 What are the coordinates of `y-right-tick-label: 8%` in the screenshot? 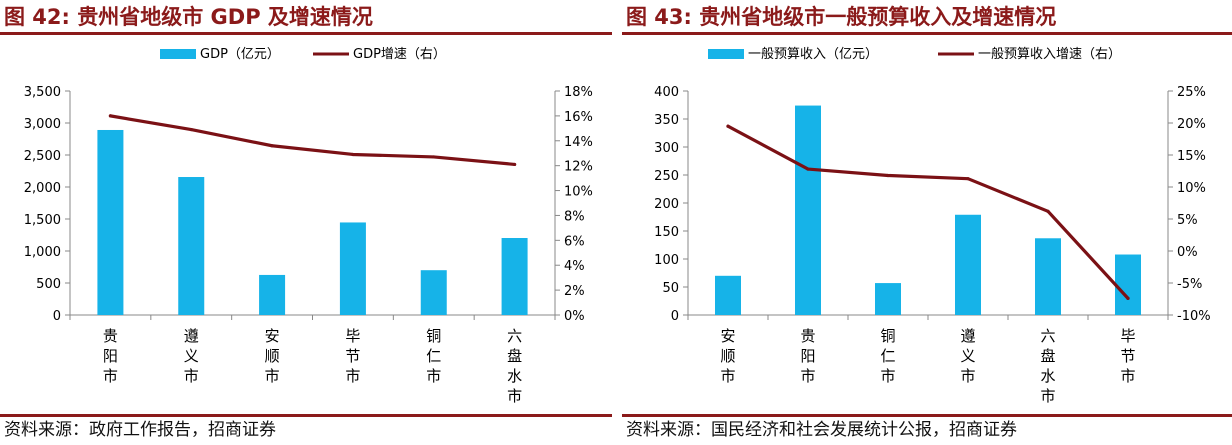 It's located at (574, 216).